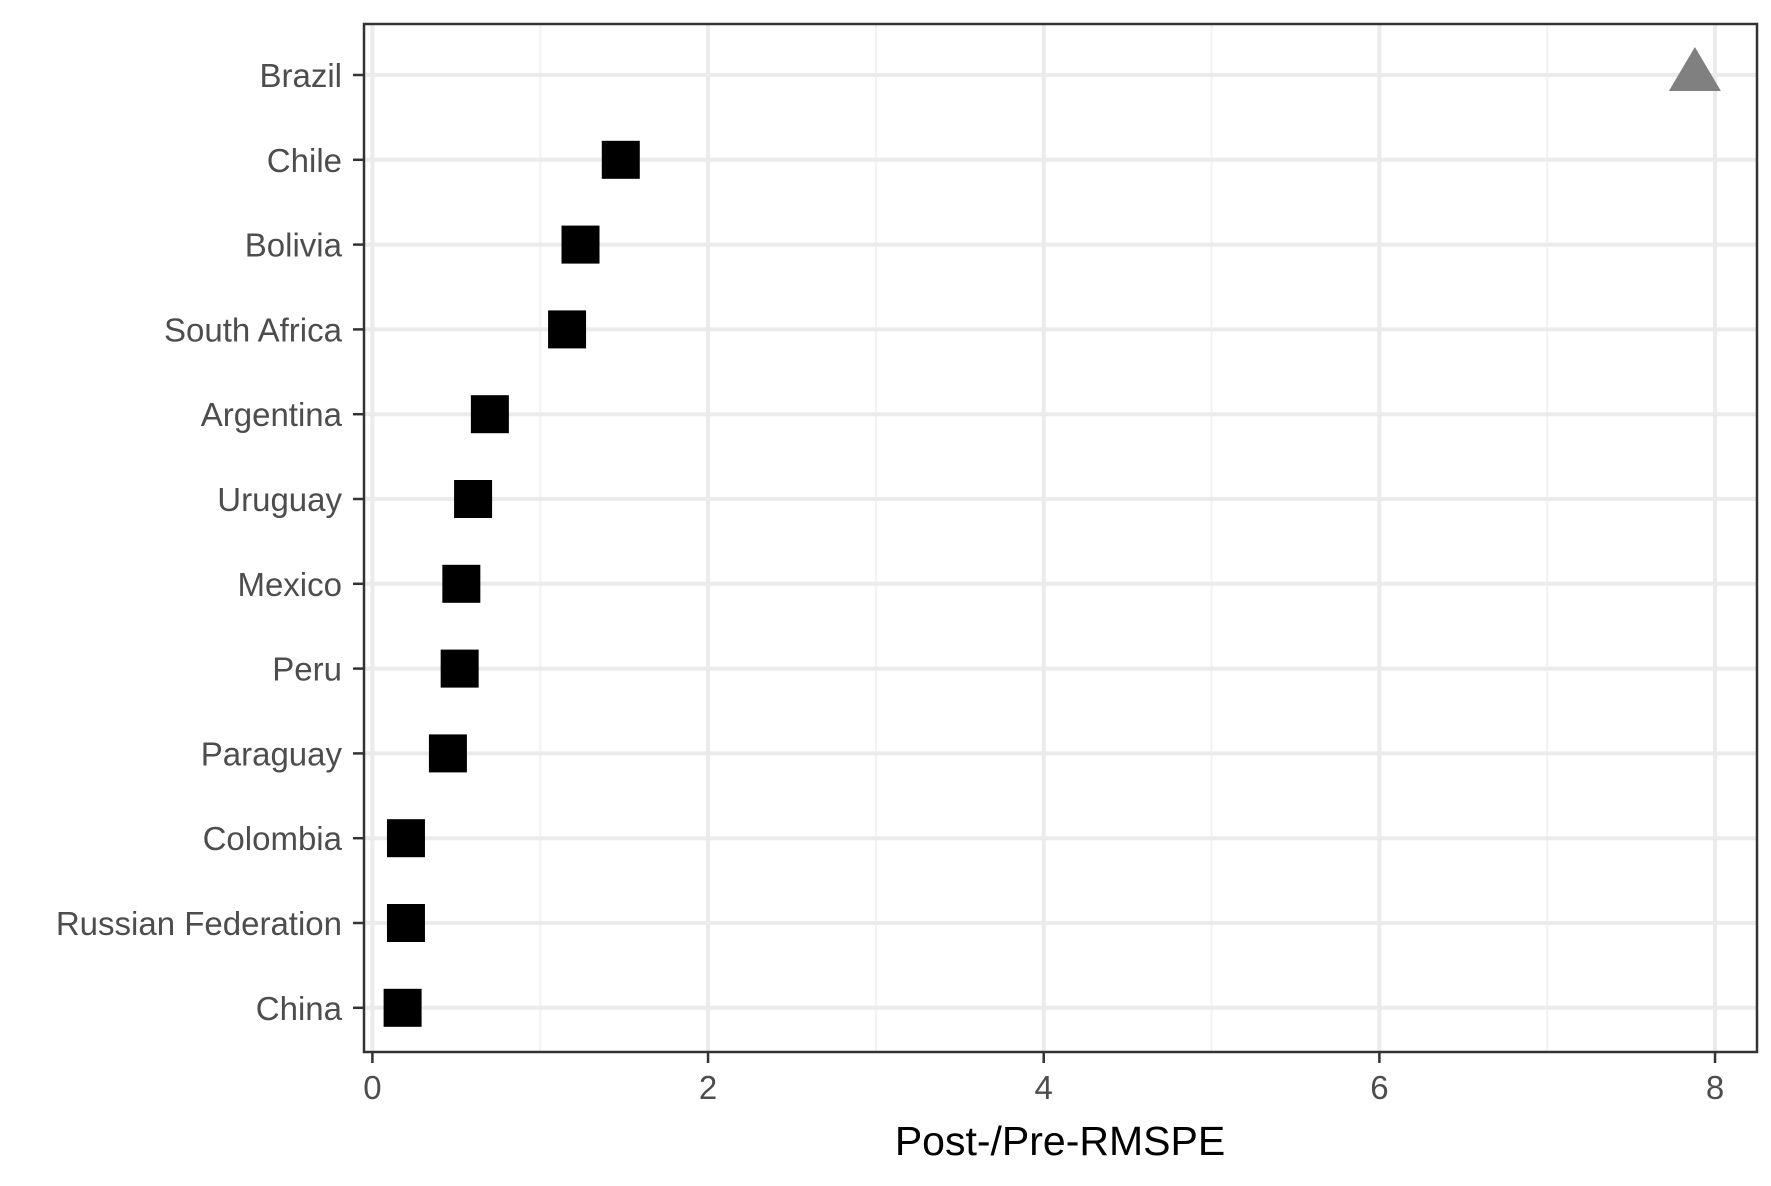 The height and width of the screenshot is (1186, 1771). I want to click on y-tick-label-peru: Peru, so click(307, 669).